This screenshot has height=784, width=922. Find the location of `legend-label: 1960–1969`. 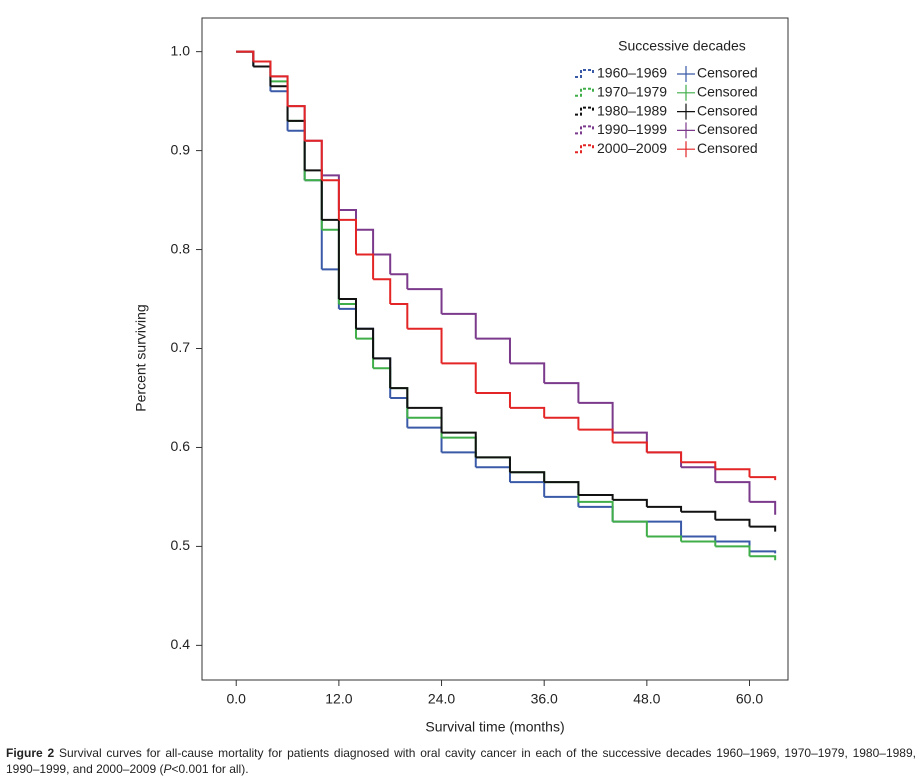

legend-label: 1960–1969 is located at coordinates (632, 73).